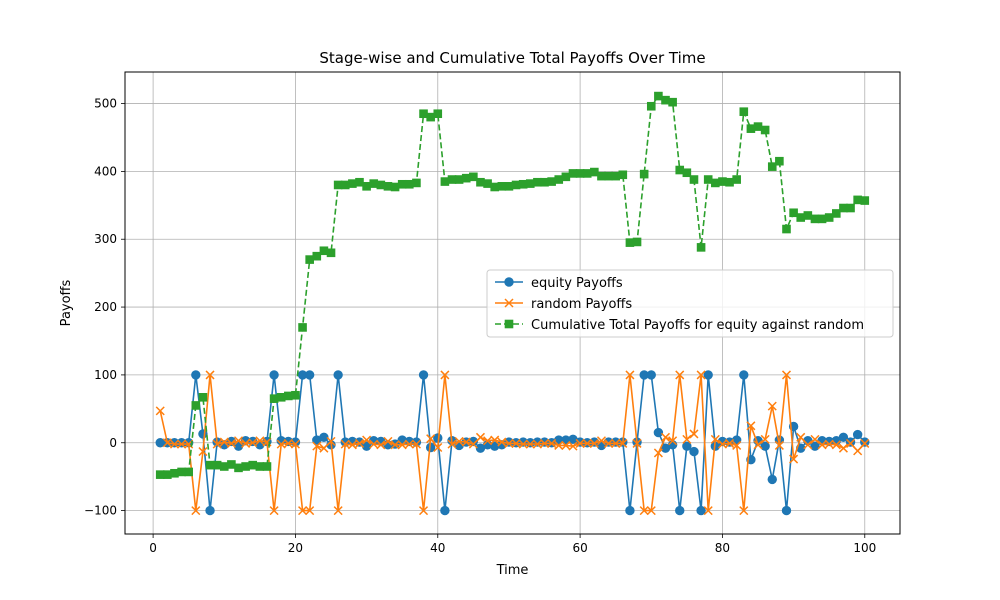  Describe the element at coordinates (722, 548) in the screenshot. I see `x-tick-label: 80` at that location.